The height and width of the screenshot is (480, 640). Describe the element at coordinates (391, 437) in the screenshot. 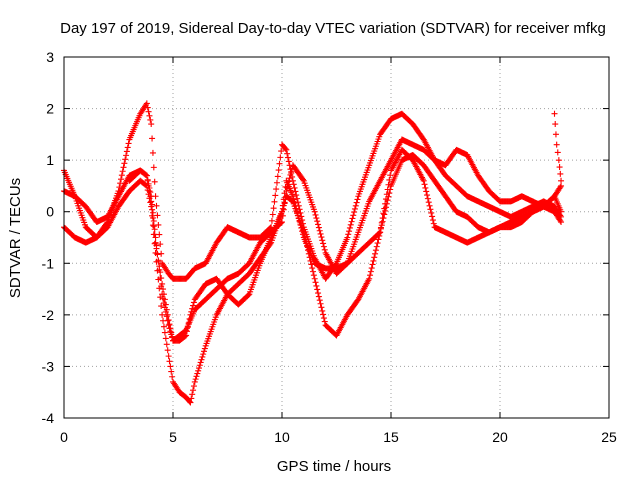

I see `x-tick-label: 15` at that location.